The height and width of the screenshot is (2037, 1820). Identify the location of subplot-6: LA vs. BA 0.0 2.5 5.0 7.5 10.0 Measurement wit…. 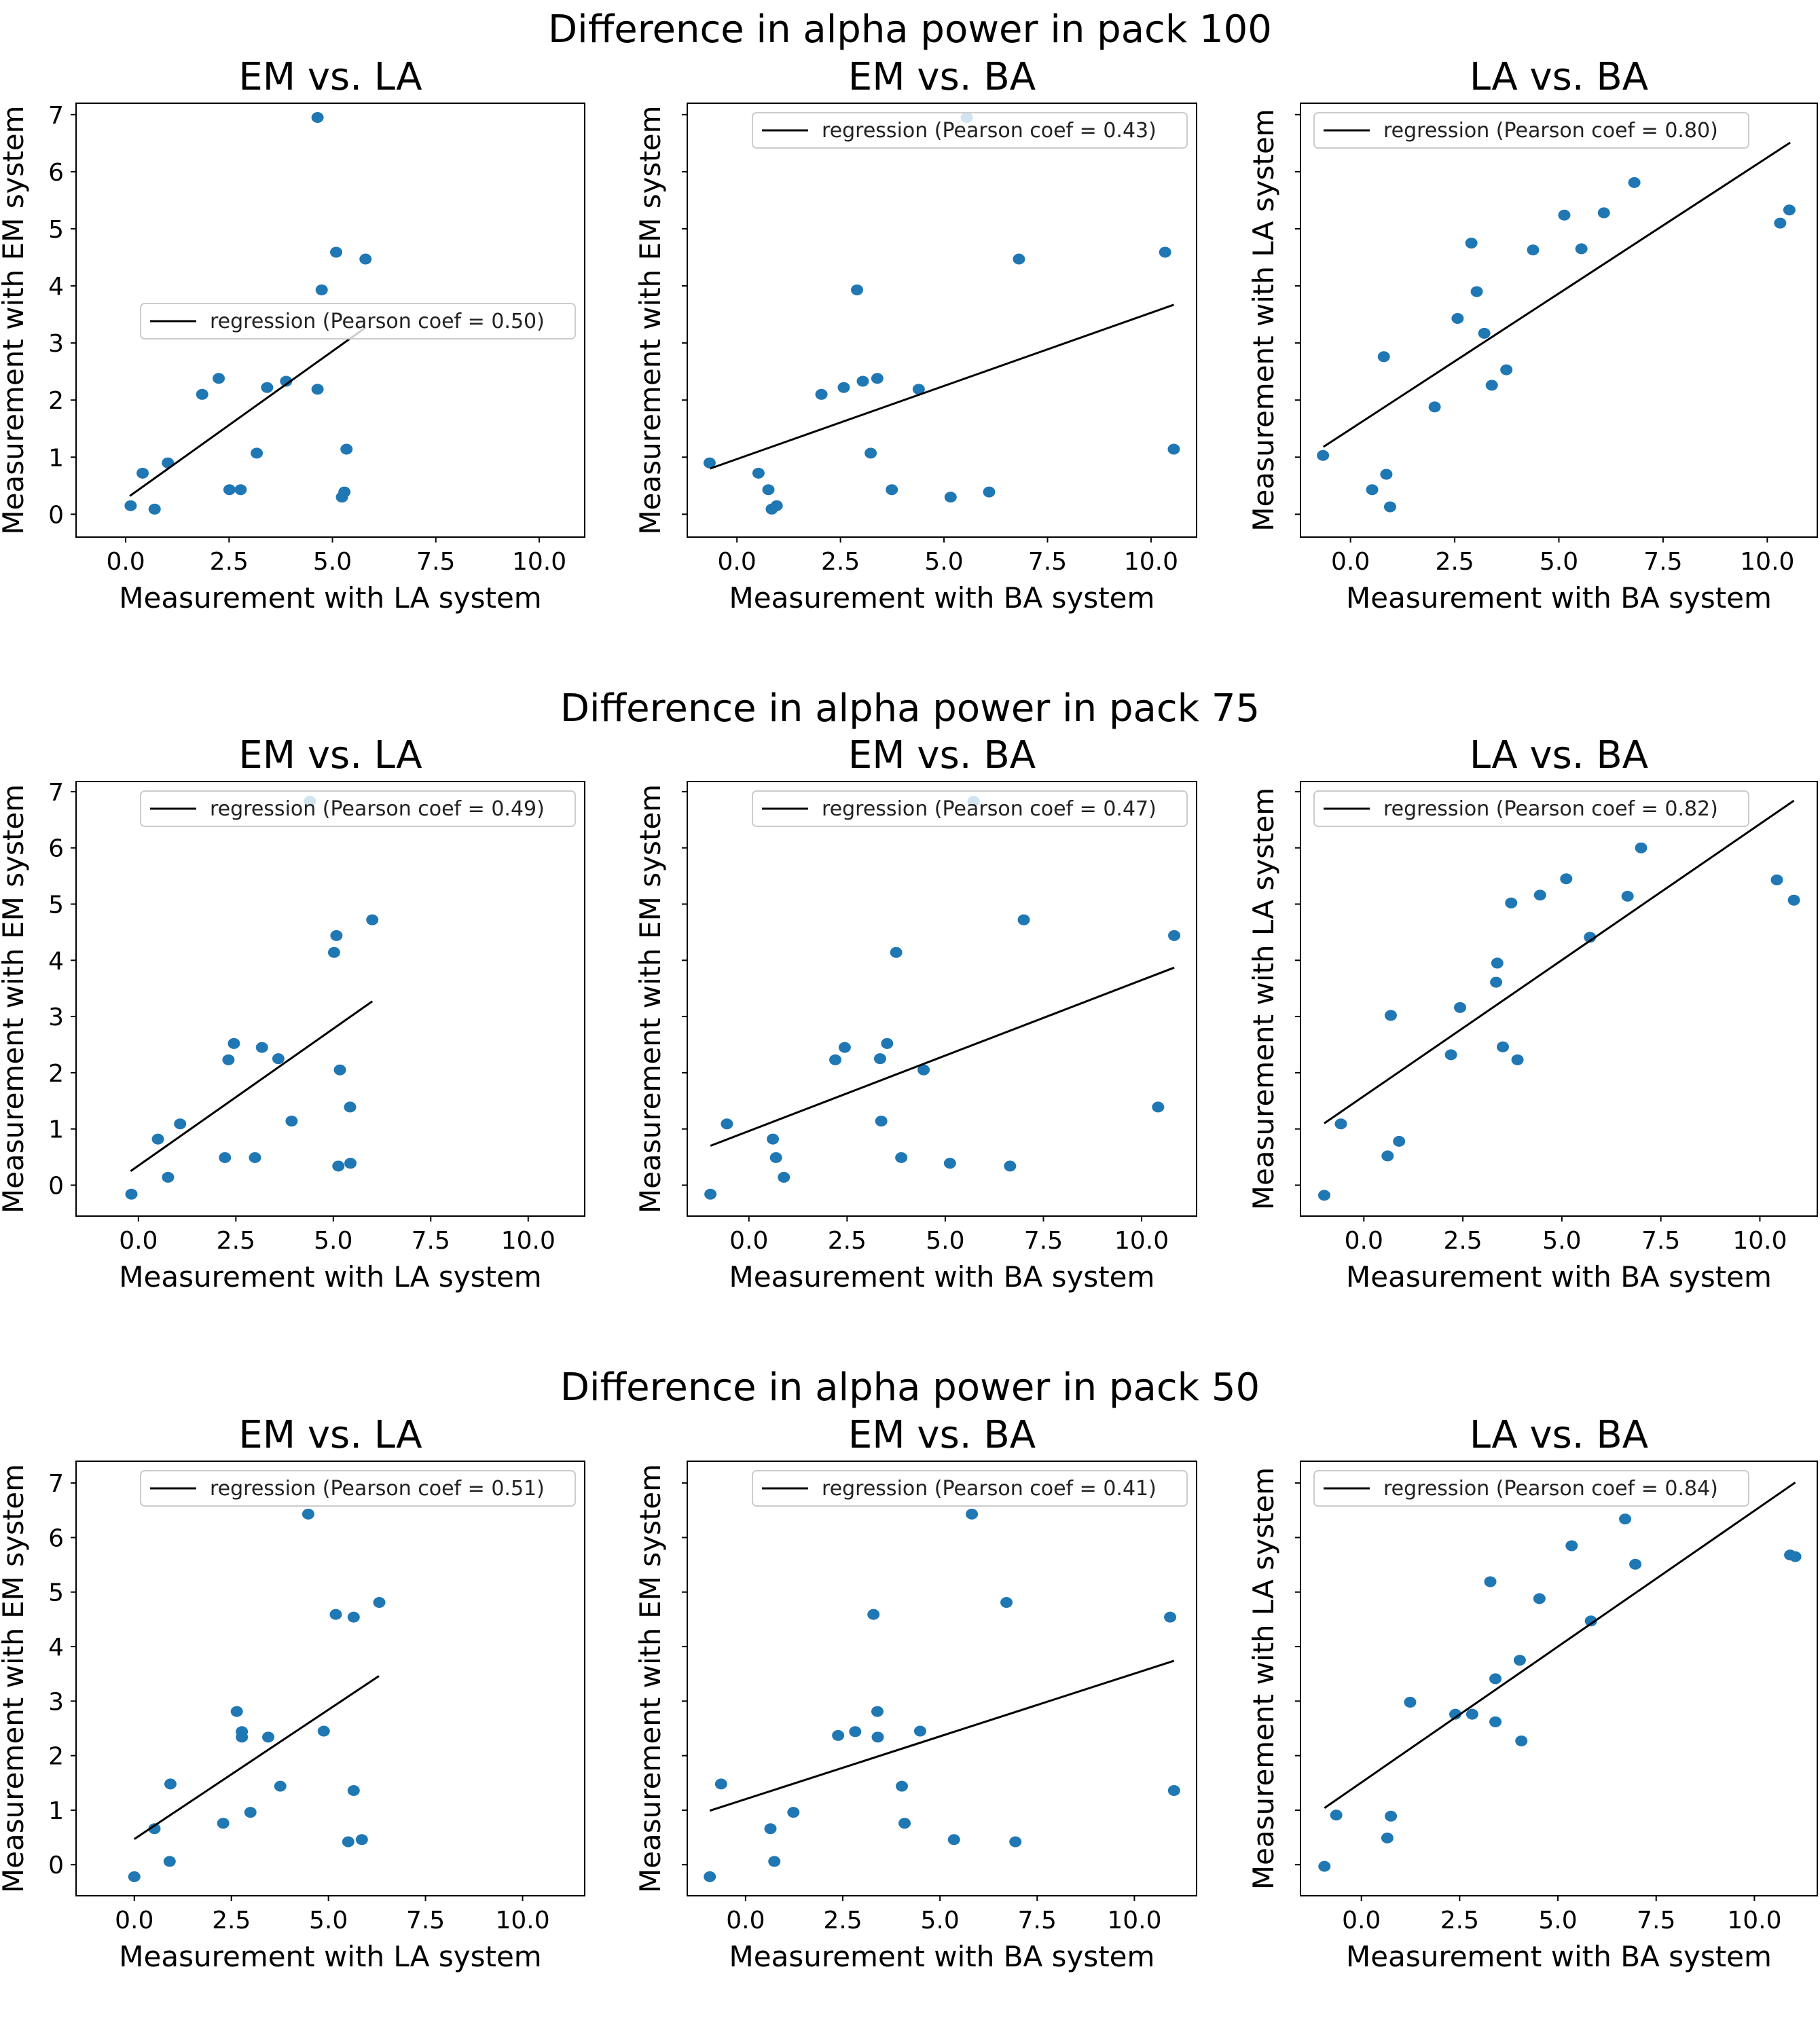
(1532, 1013).